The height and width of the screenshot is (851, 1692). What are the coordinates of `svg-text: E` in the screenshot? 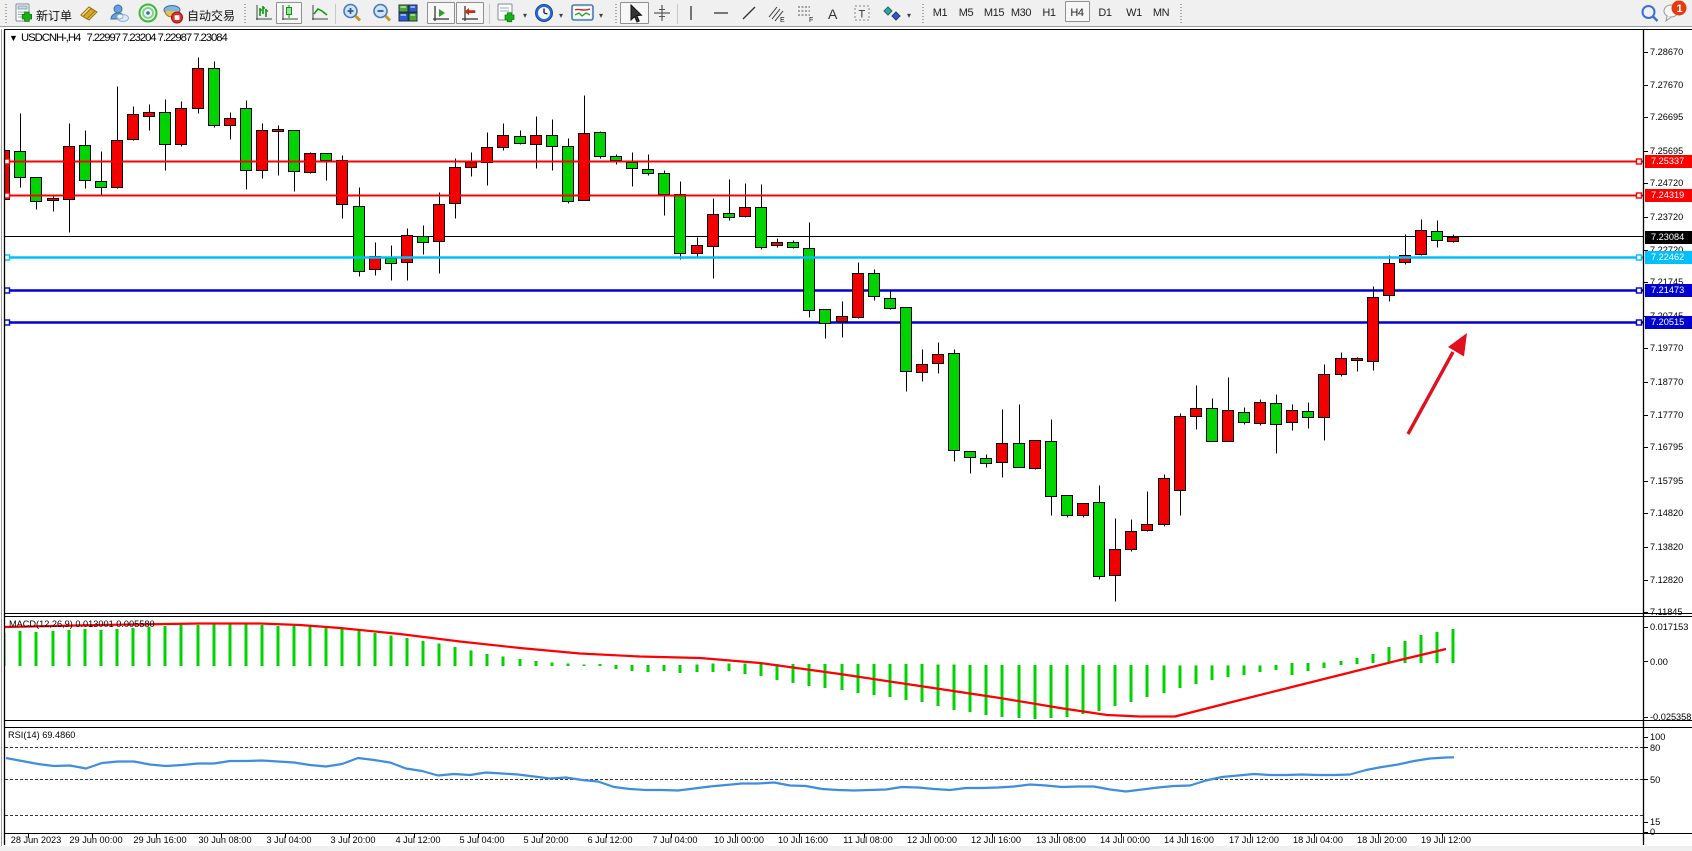 It's located at (782, 20).